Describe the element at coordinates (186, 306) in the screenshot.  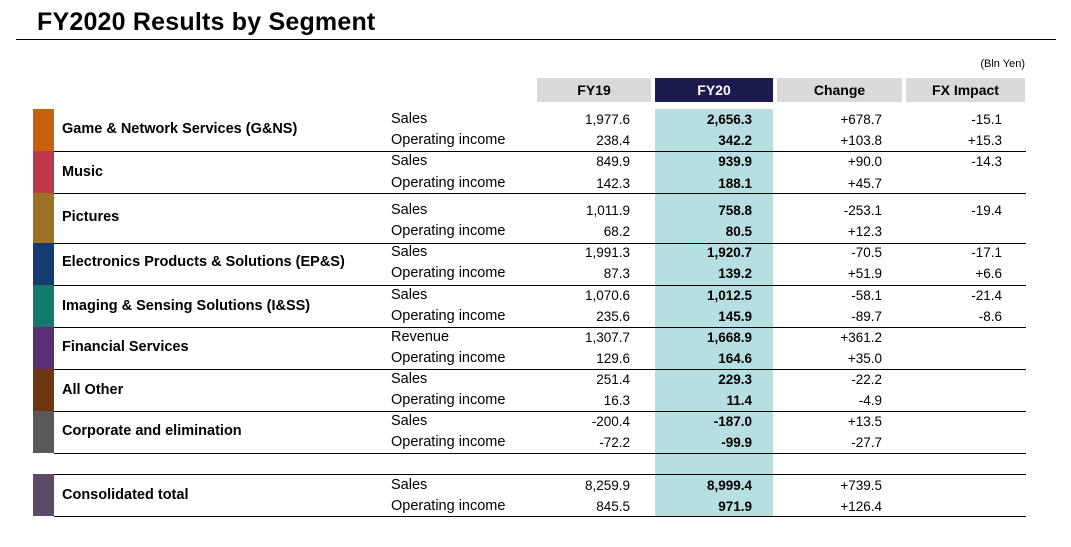
I see `segment-name: Imaging & Sensing Solutions (I&SS)` at that location.